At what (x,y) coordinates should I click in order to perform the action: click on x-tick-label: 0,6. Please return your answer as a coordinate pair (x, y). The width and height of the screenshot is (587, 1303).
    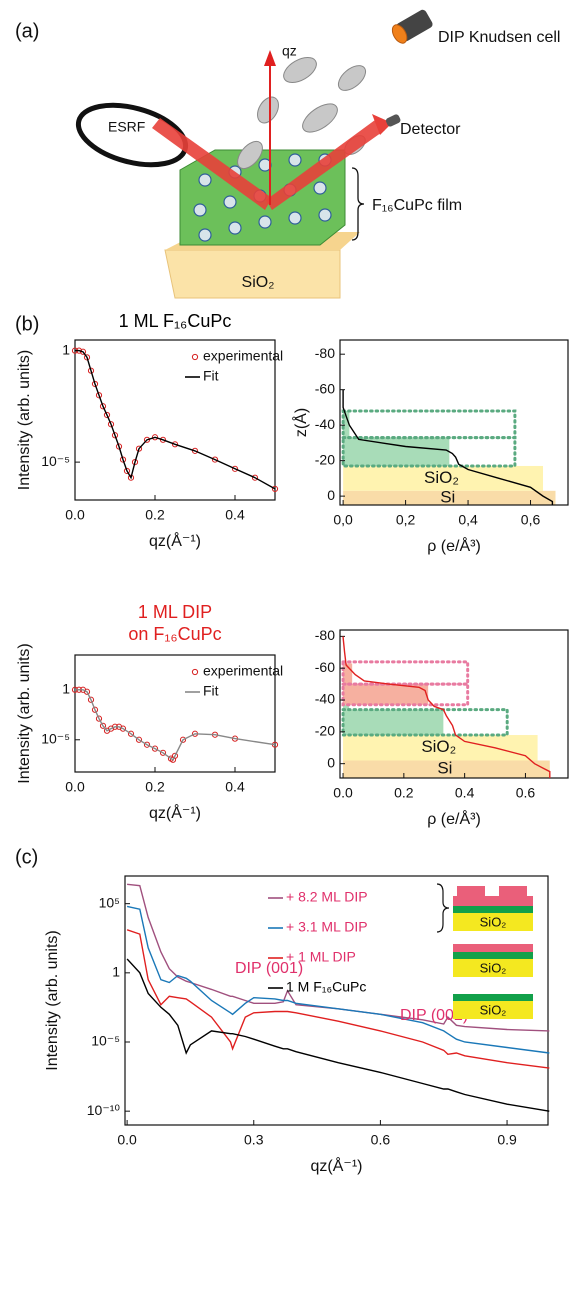
    Looking at the image, I should click on (531, 520).